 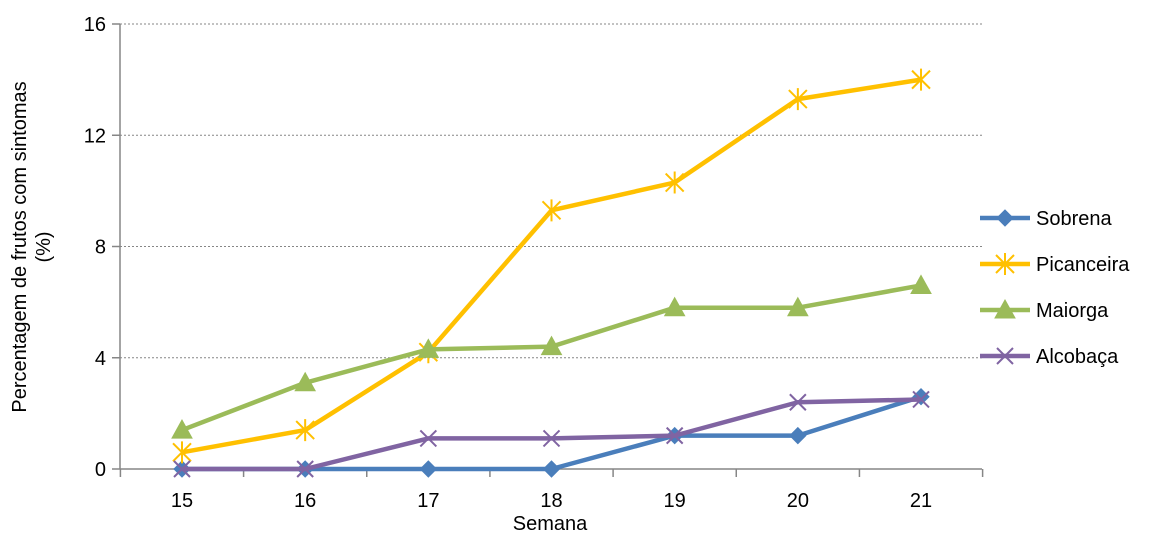 I want to click on legend-label: Picanceira, so click(x=1083, y=265).